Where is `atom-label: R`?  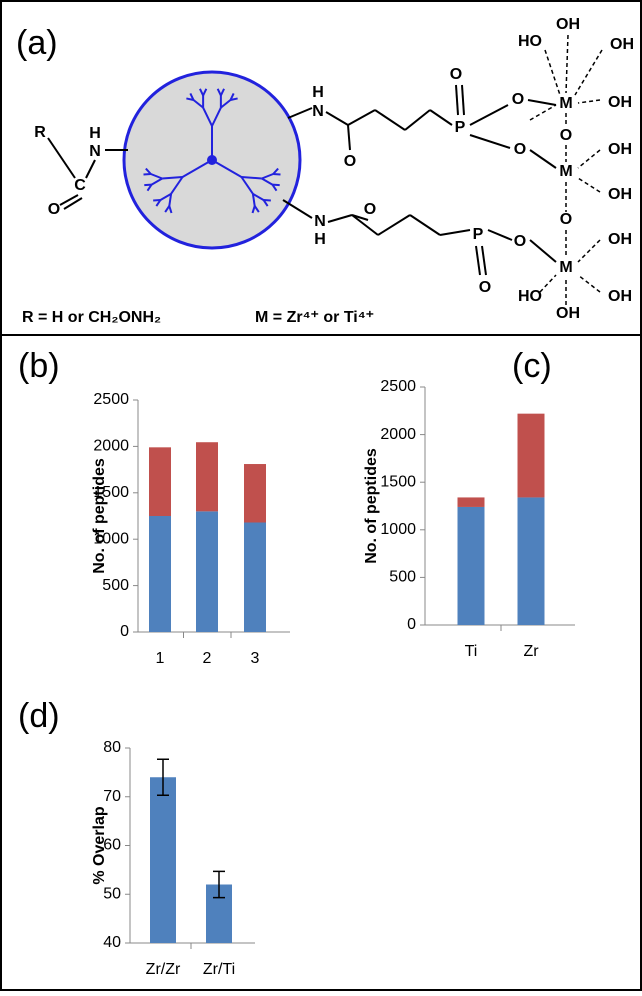
atom-label: R is located at coordinates (40, 132).